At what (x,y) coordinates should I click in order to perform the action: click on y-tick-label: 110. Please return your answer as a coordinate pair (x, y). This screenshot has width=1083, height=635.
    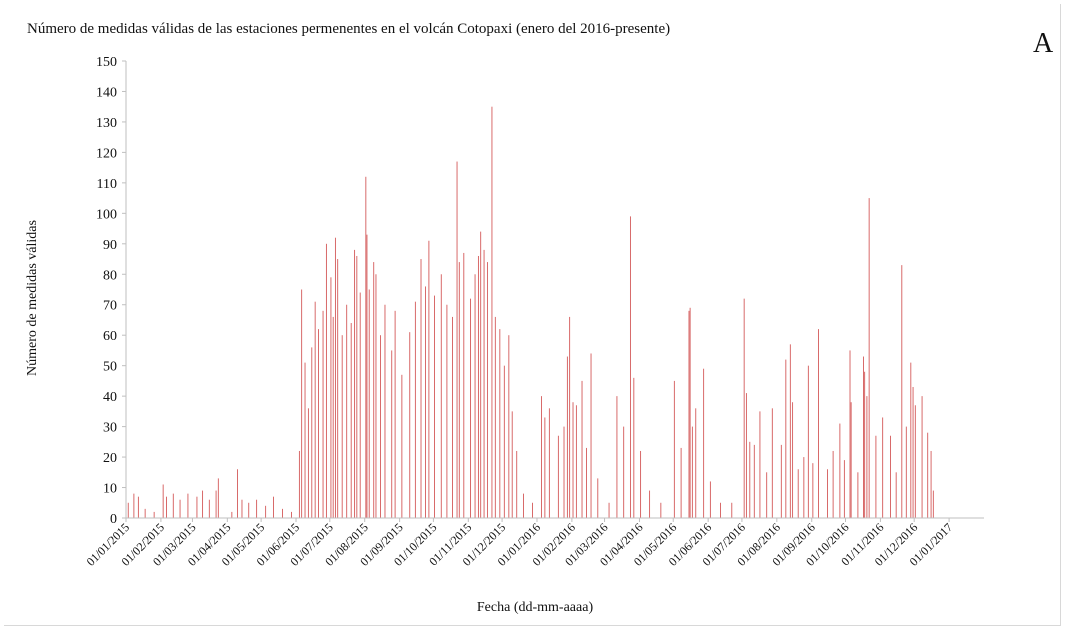
    Looking at the image, I should click on (107, 184).